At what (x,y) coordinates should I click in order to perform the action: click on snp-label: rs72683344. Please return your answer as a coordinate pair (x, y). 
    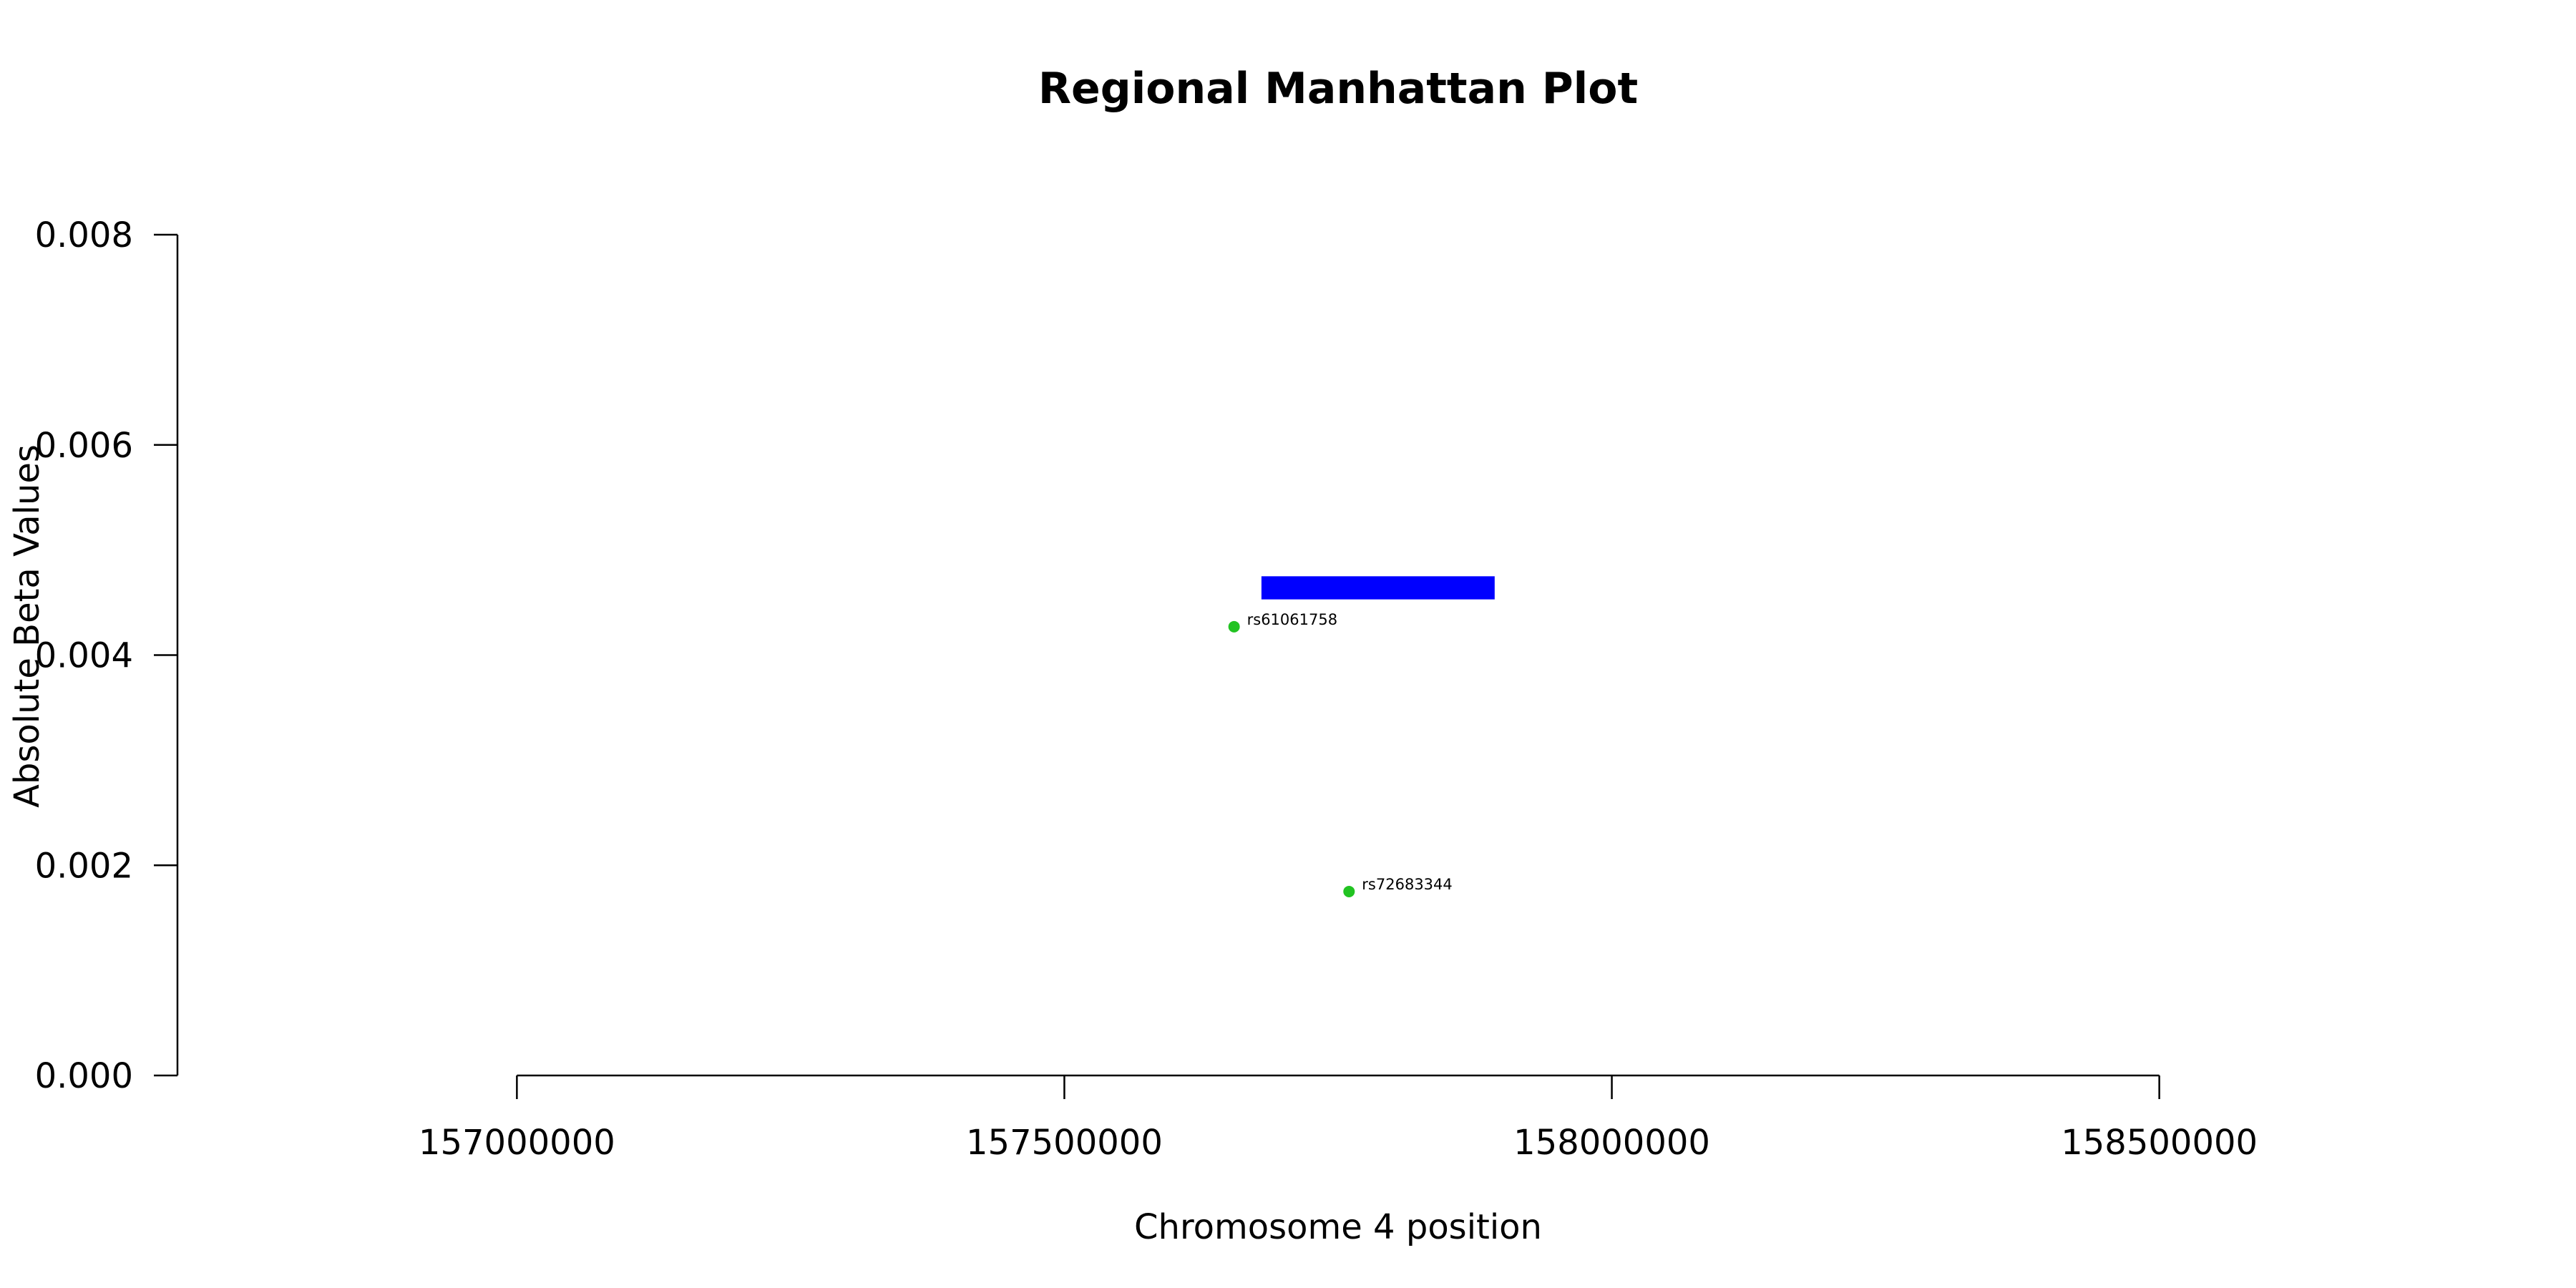
    Looking at the image, I should click on (1407, 884).